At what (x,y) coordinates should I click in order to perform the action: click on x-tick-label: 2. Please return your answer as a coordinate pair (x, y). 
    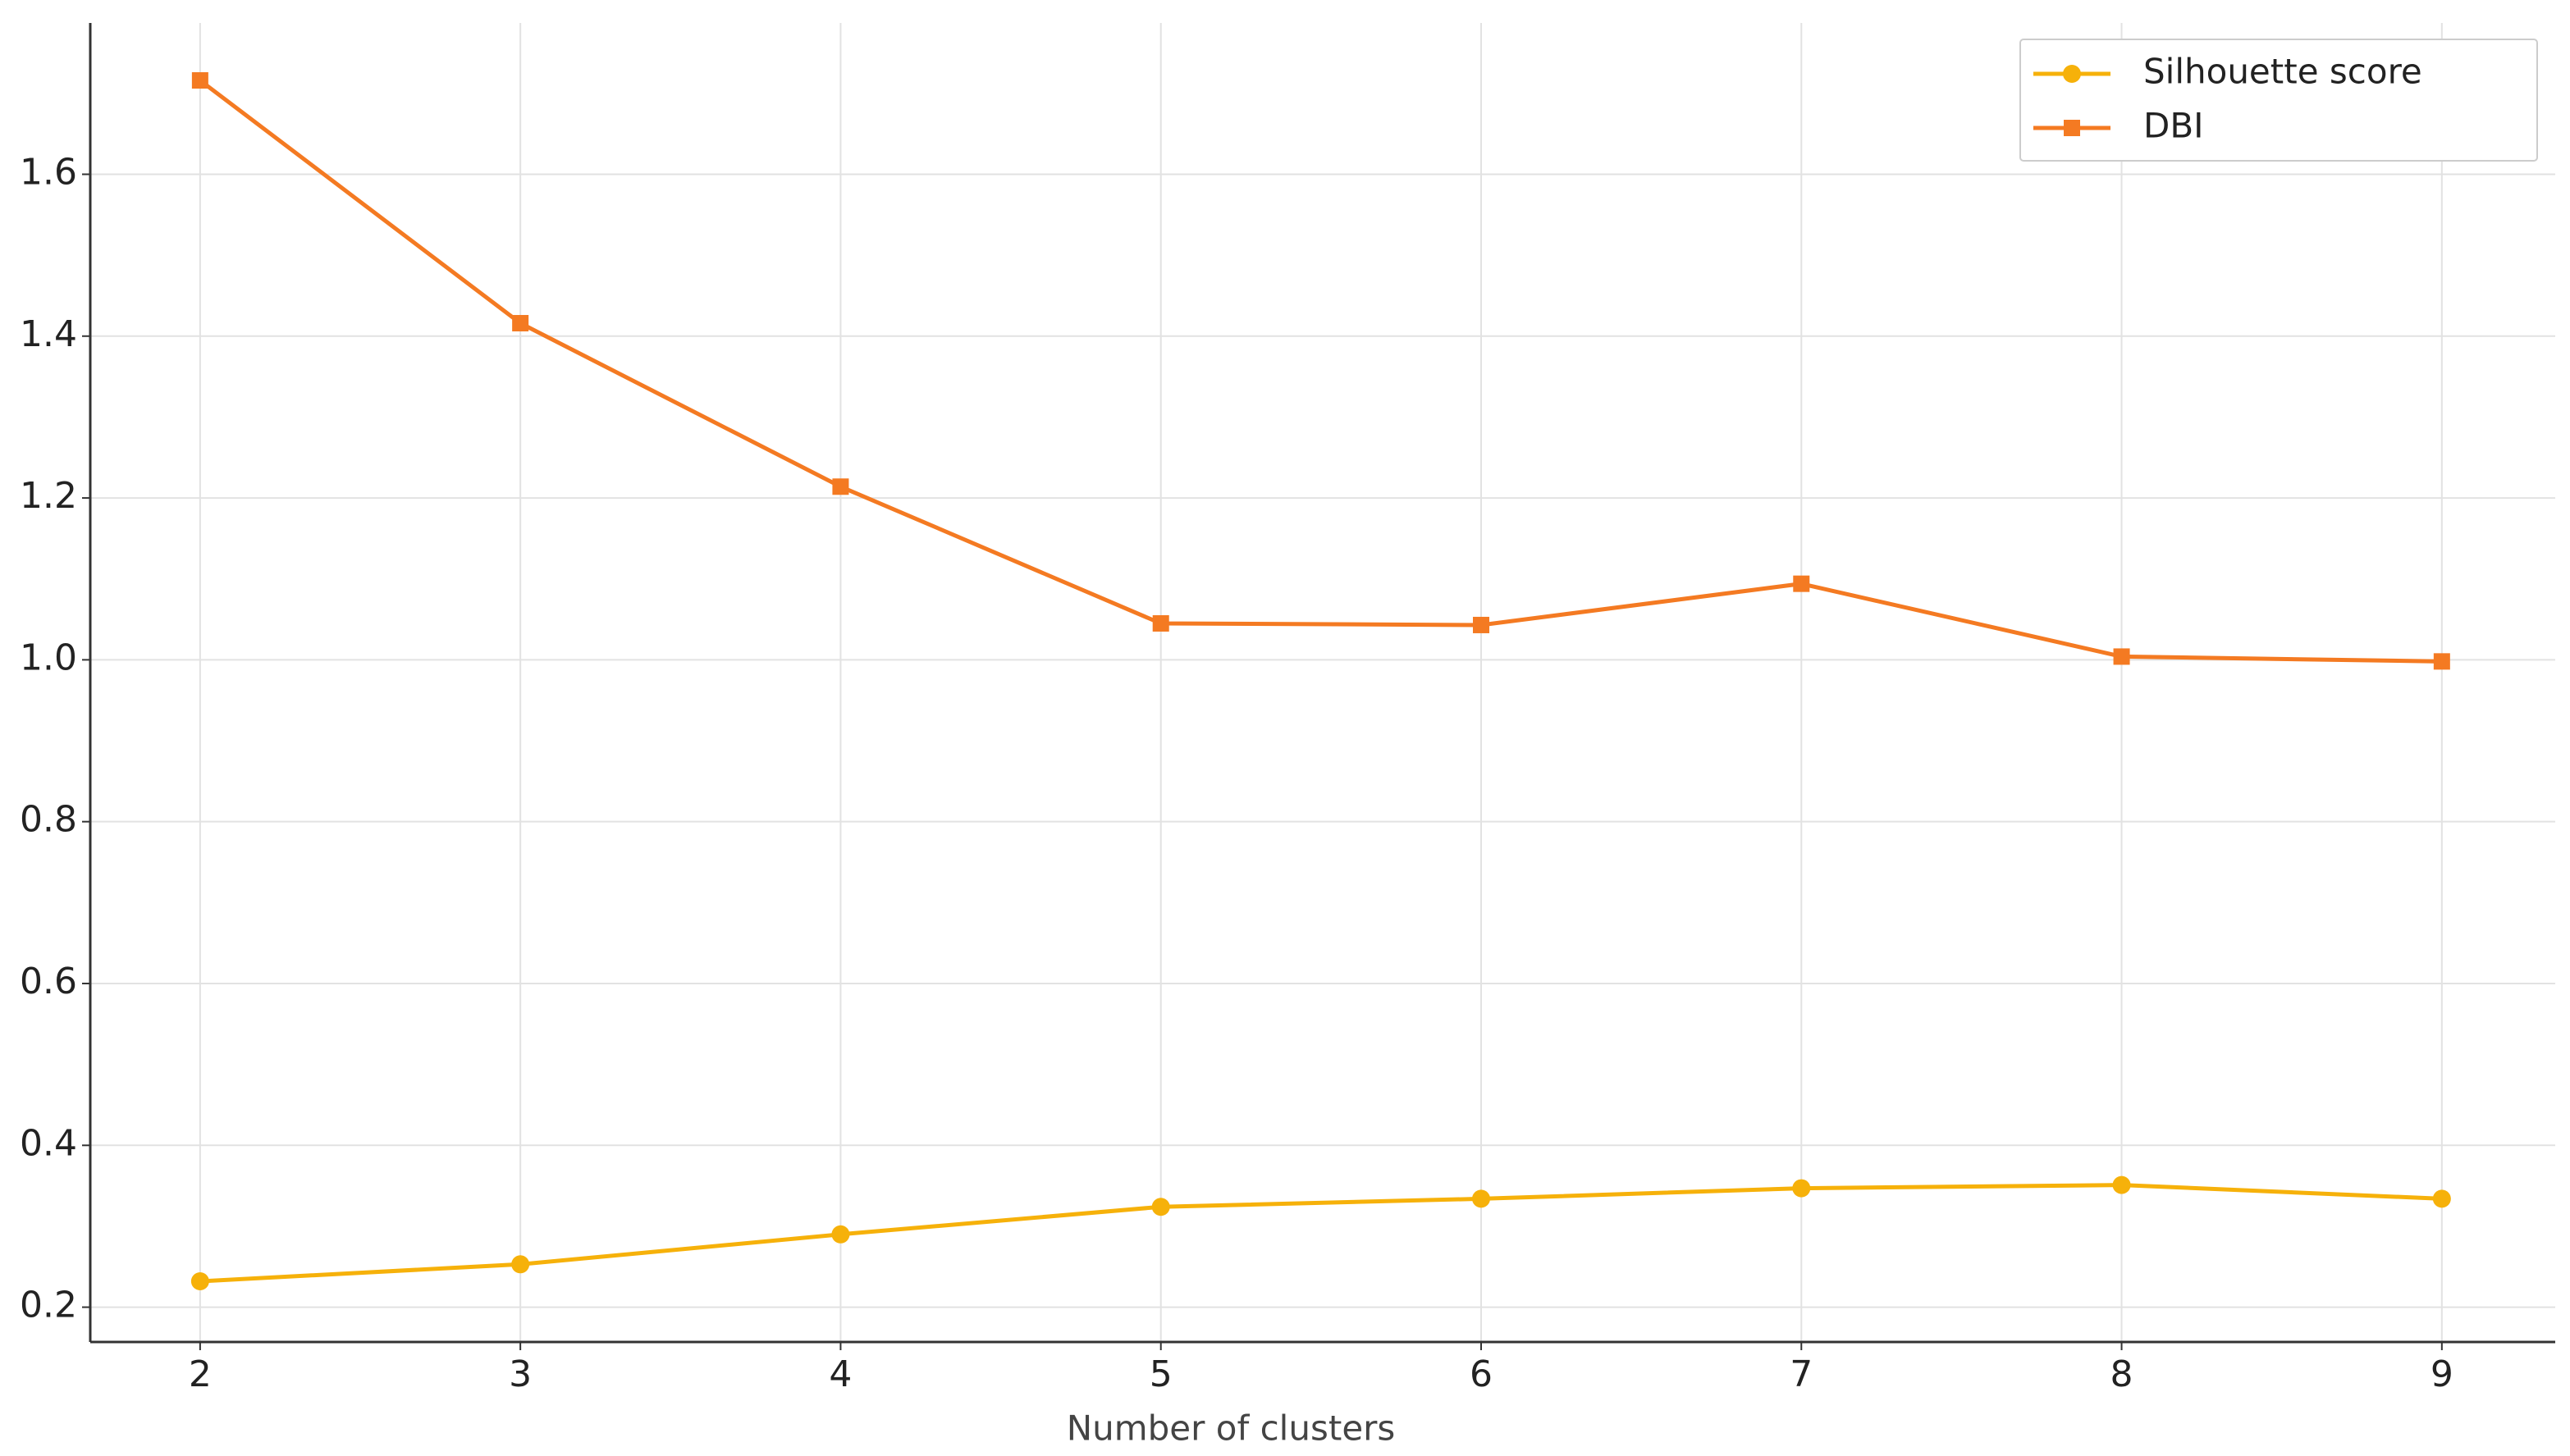
    Looking at the image, I should click on (200, 1374).